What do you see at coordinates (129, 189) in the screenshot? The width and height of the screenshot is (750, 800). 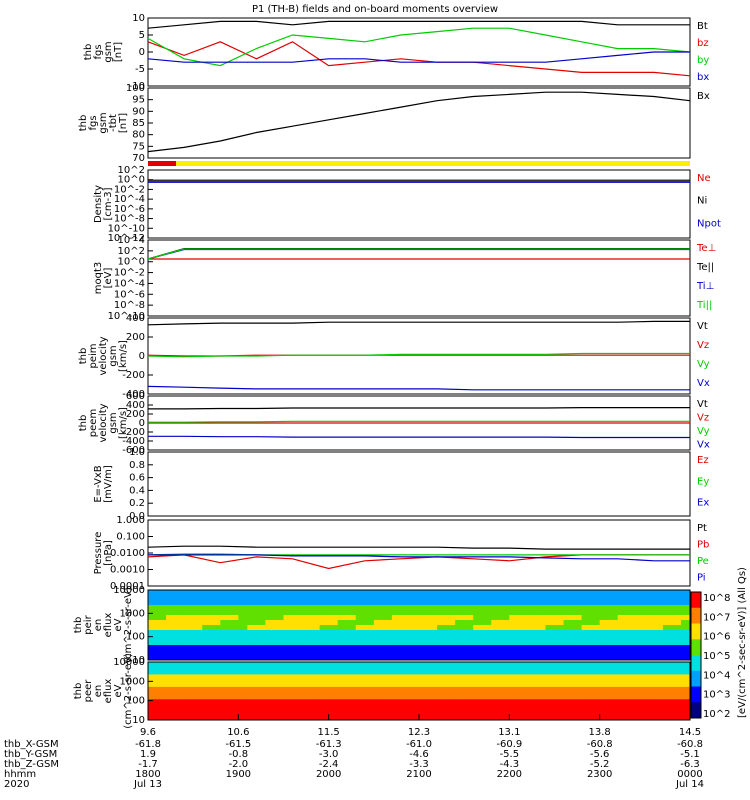 I see `y-tick-label: 10^-2` at bounding box center [129, 189].